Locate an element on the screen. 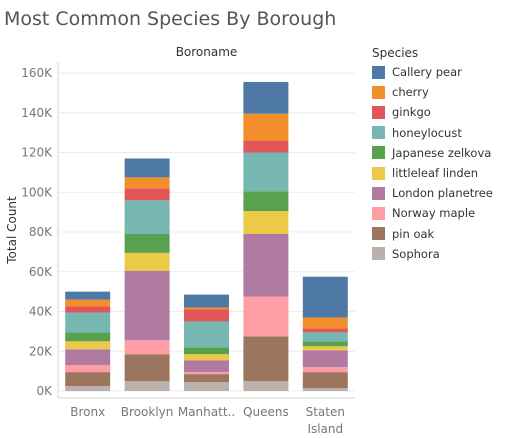  y-tick-label: 160K is located at coordinates (37, 73).